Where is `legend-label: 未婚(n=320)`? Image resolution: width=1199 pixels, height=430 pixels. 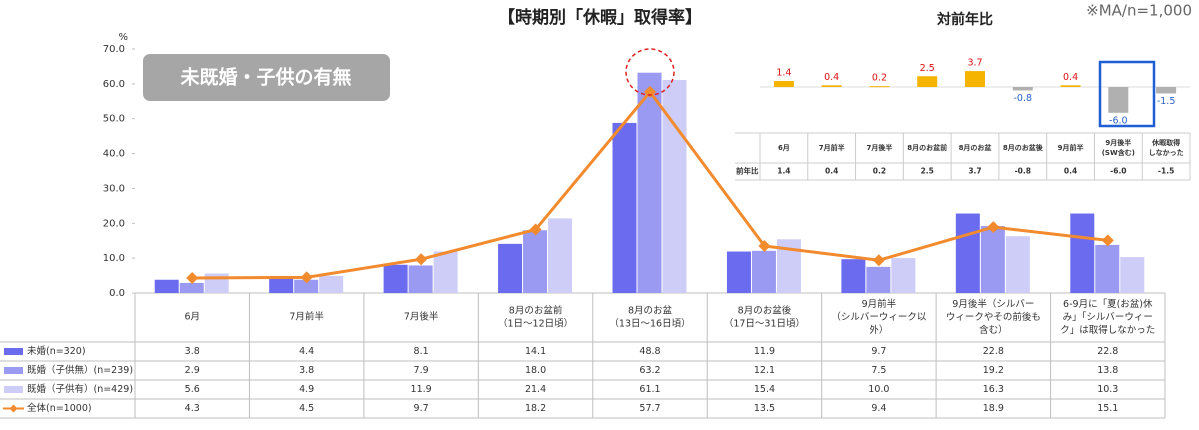
legend-label: 未婚(n=320) is located at coordinates (56, 351).